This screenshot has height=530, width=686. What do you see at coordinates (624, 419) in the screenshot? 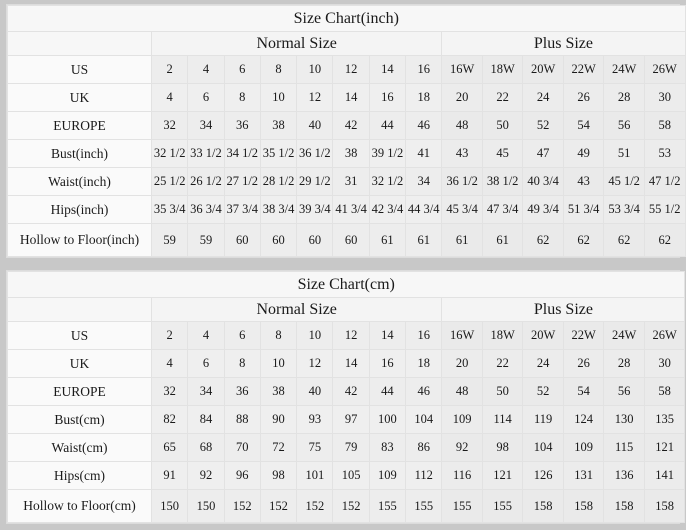
I see `data-cell-plus: 130` at bounding box center [624, 419].